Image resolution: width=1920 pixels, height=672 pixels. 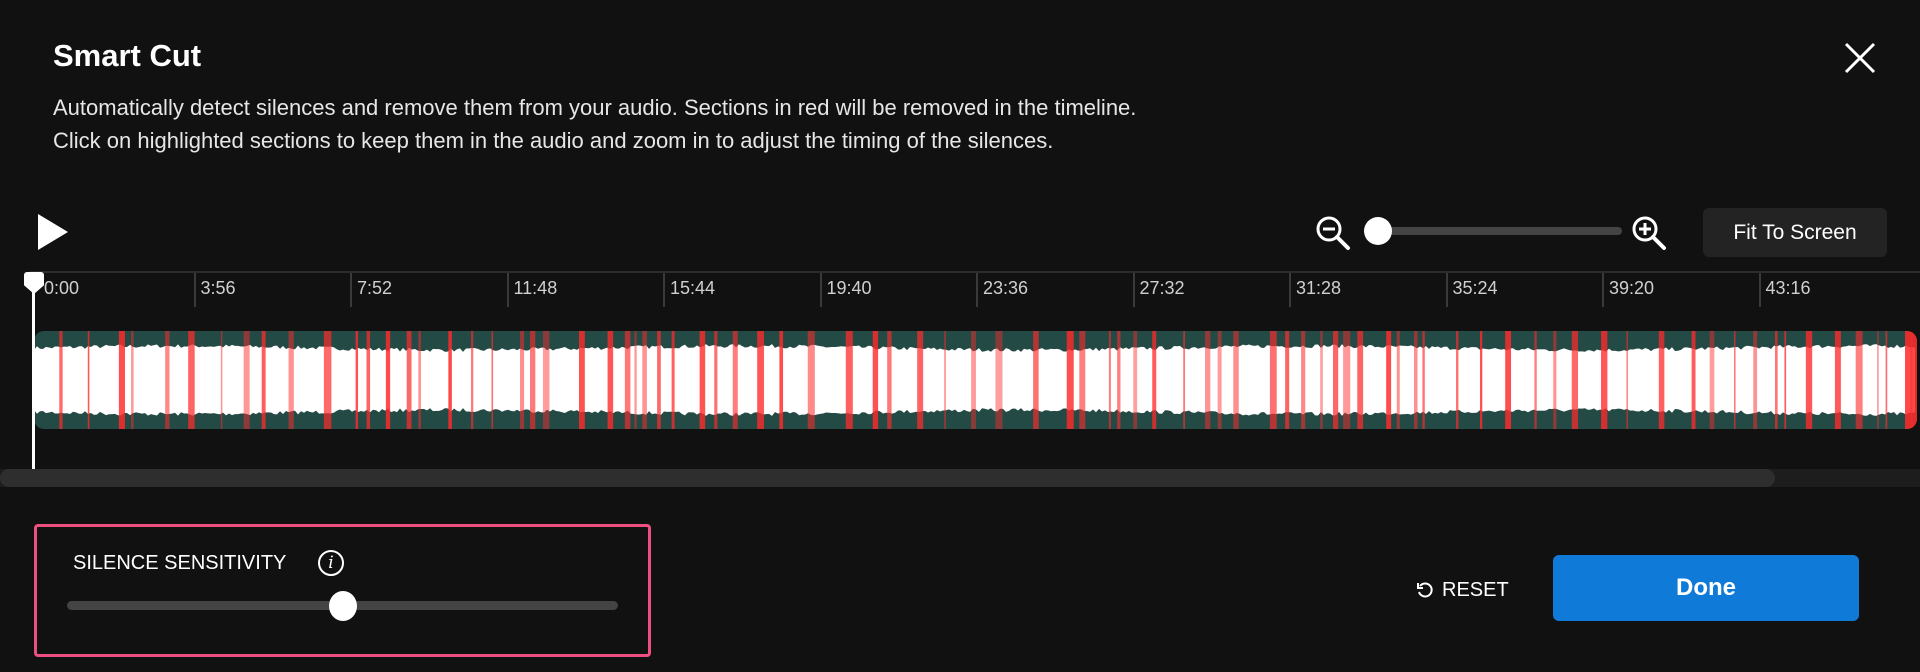 I want to click on close-icon, so click(x=1860, y=58).